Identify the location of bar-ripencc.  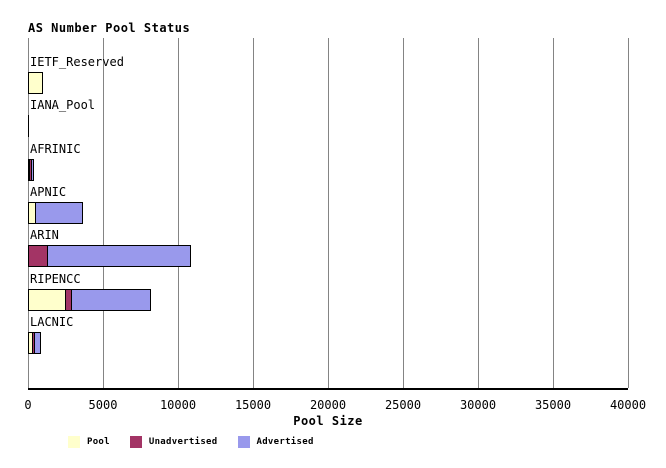
(89, 299).